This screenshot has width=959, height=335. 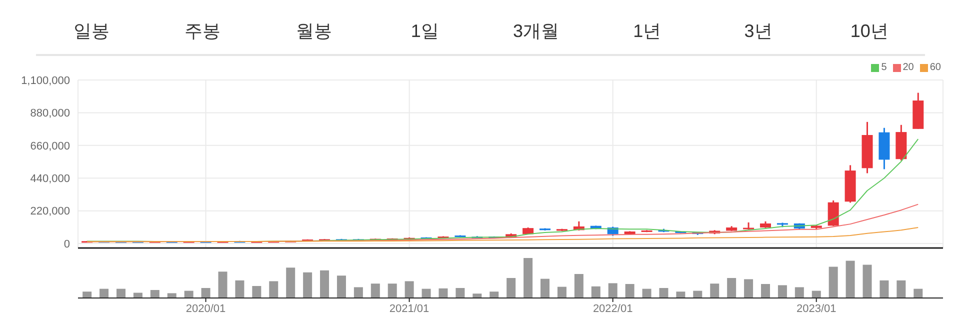 I want to click on text: 1일, so click(x=425, y=31).